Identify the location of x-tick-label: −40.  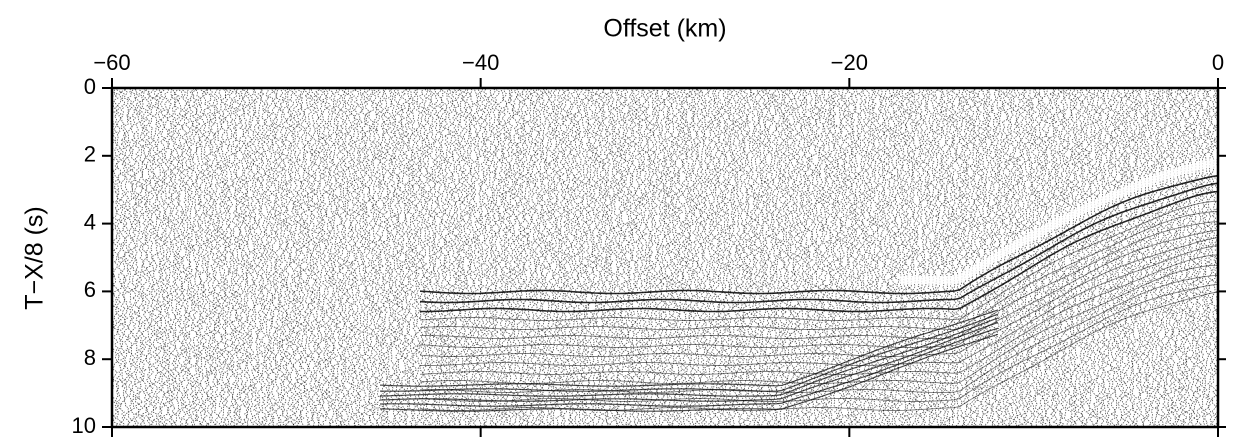
(480, 62).